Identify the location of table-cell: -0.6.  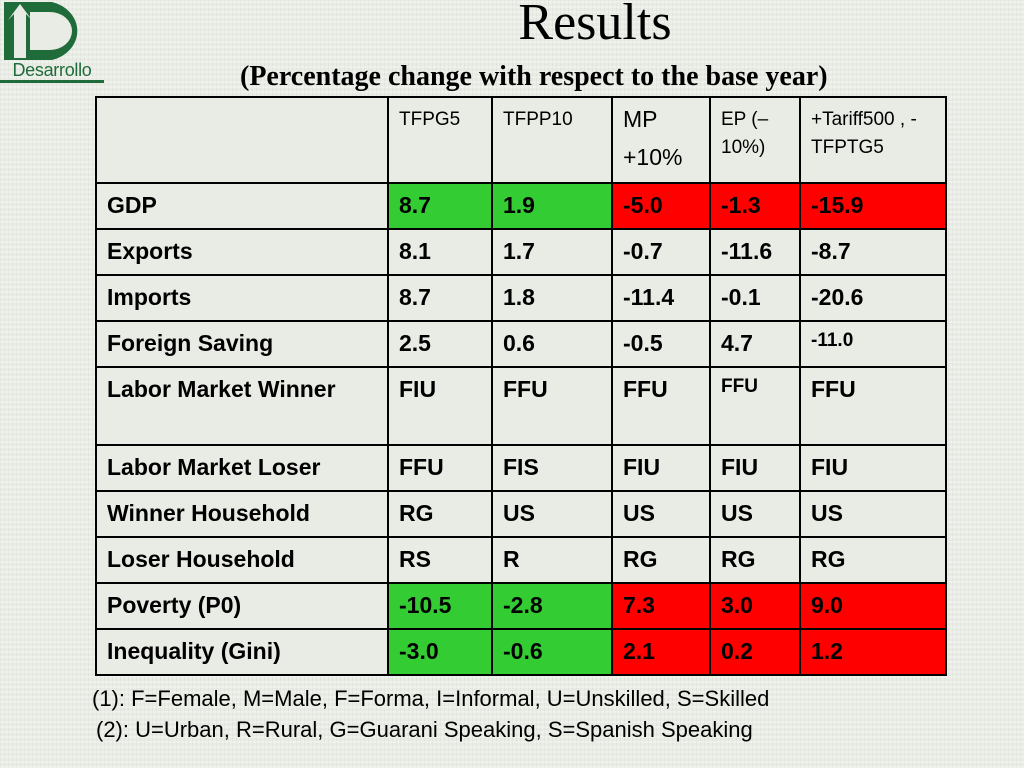
(552, 652).